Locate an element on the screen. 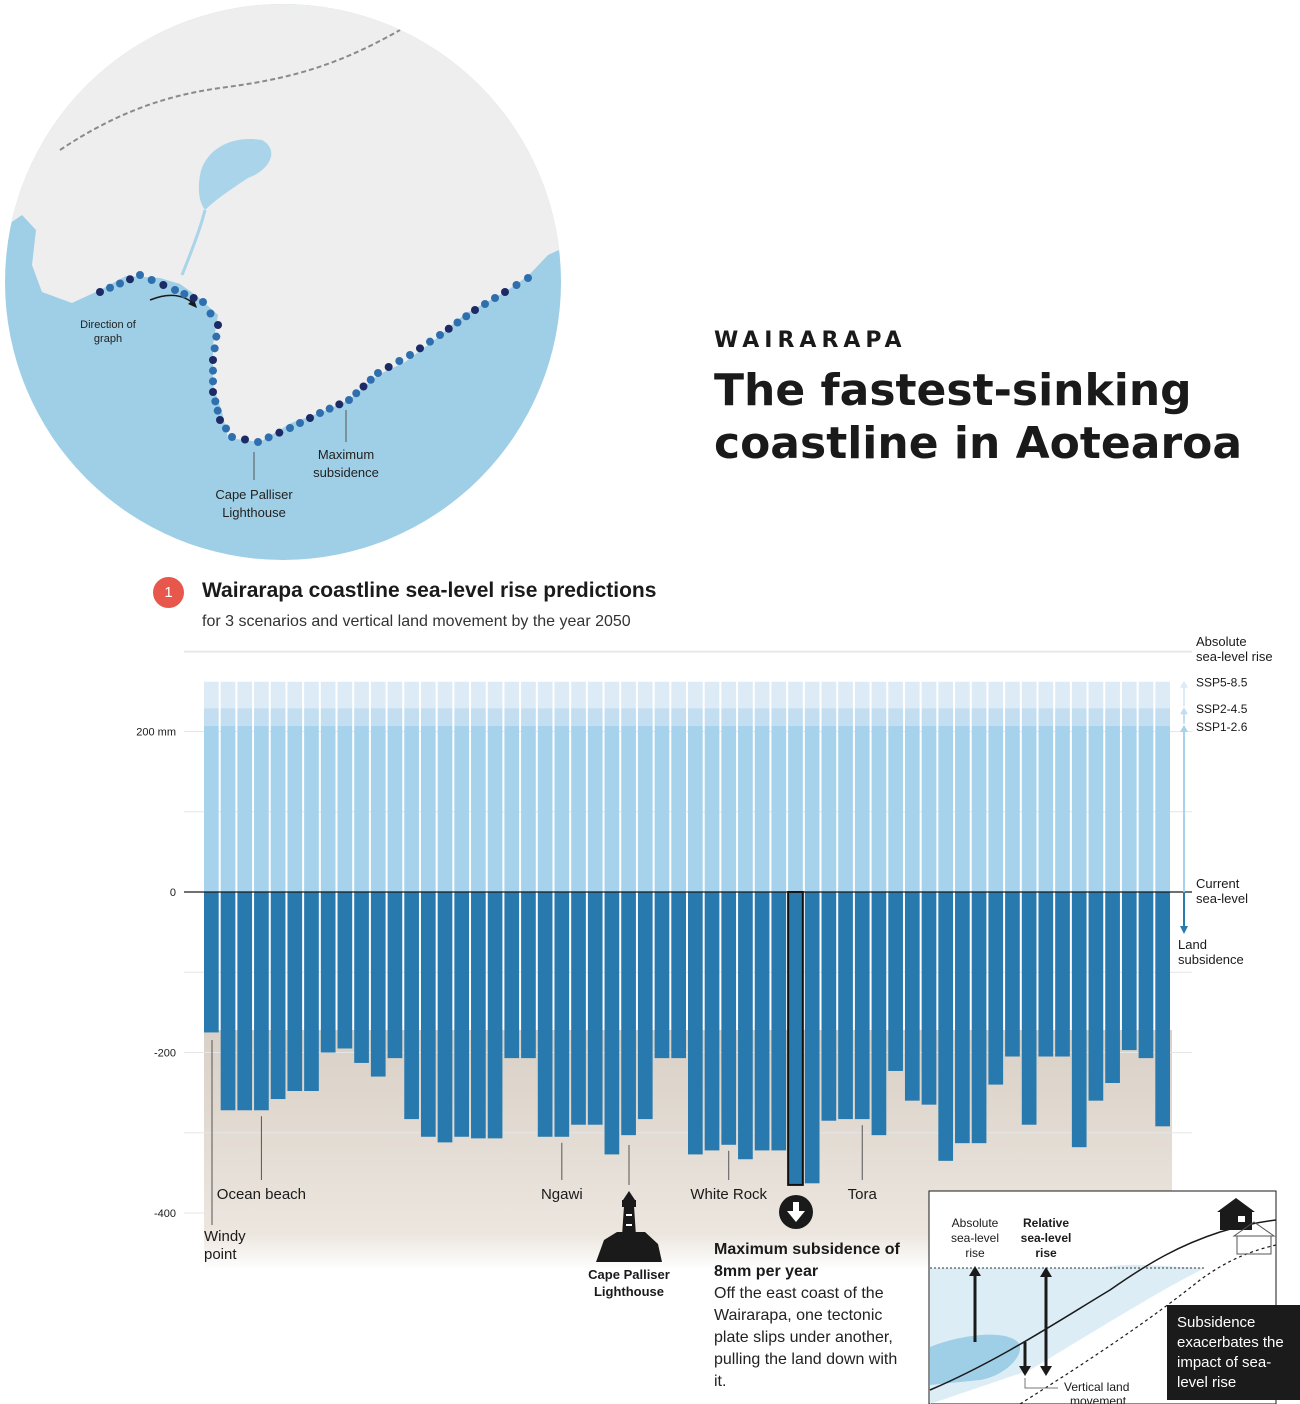 This screenshot has width=1300, height=1404. land-subsidence-label-2: subsidence is located at coordinates (1211, 959).